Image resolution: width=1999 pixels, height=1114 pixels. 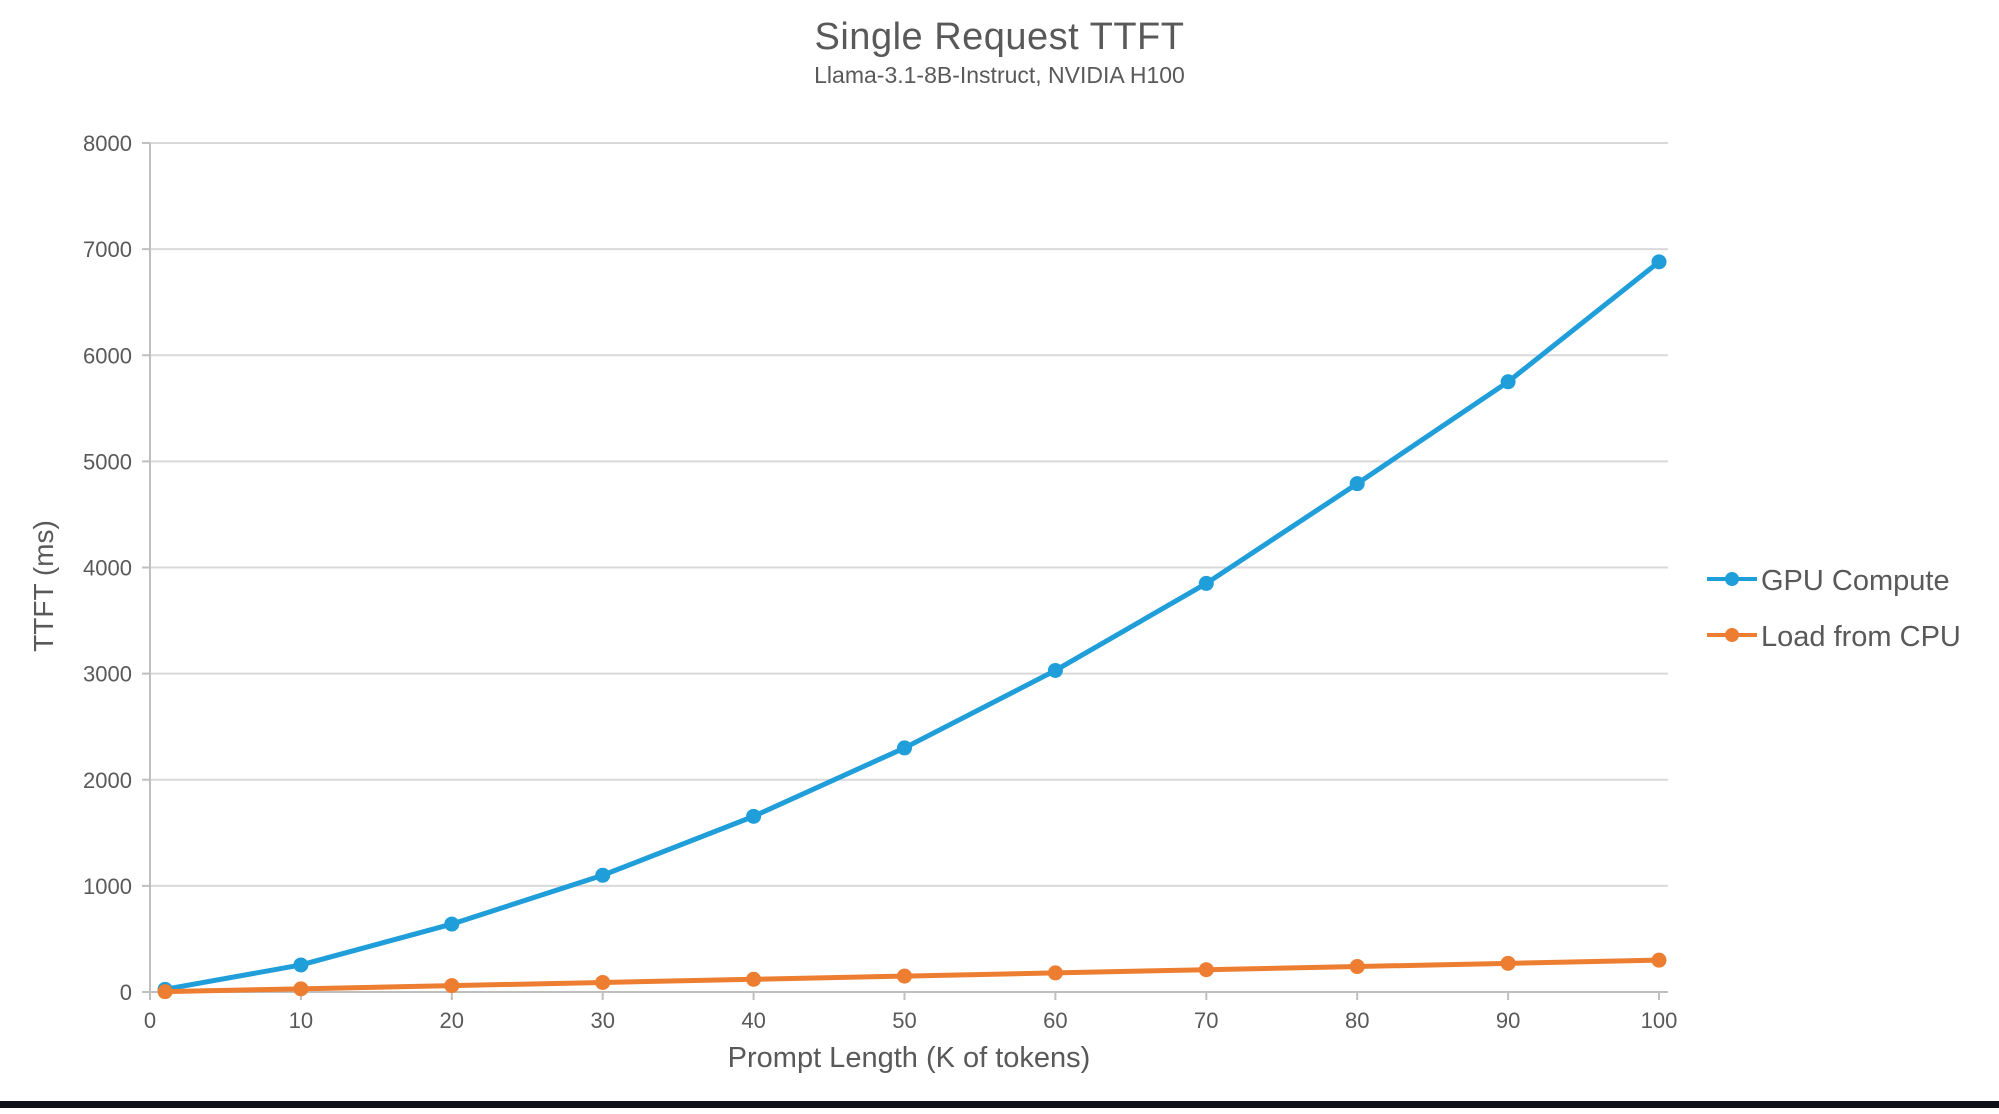 I want to click on legend-label: Load from CPU, so click(x=1861, y=636).